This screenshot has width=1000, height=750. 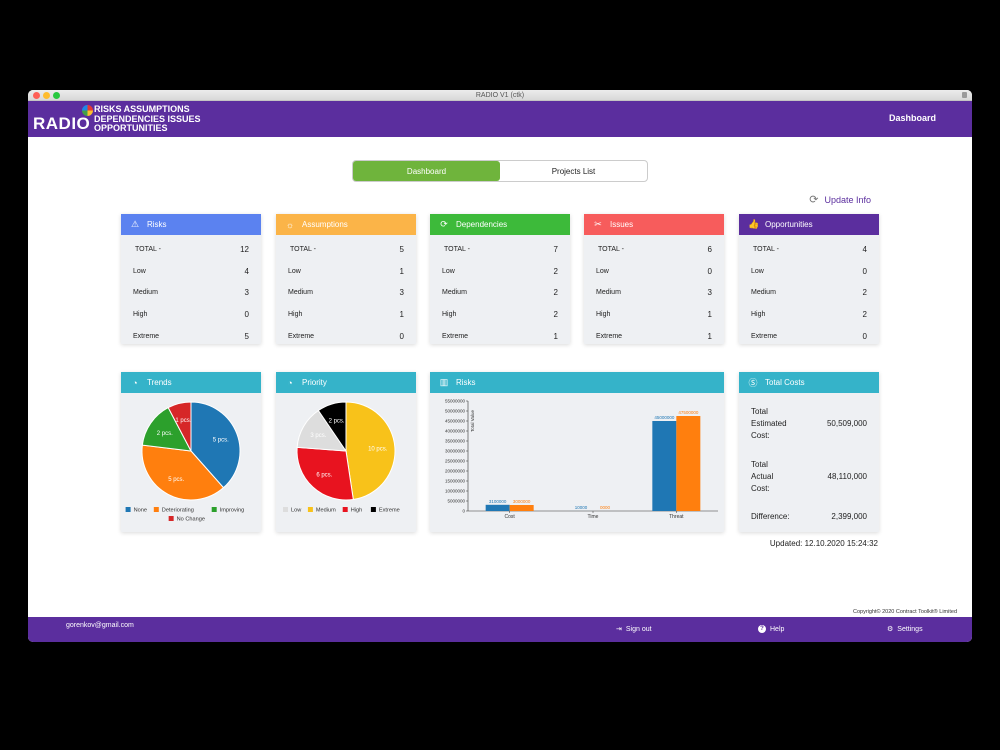 I want to click on logo-icon, so click(x=87, y=110).